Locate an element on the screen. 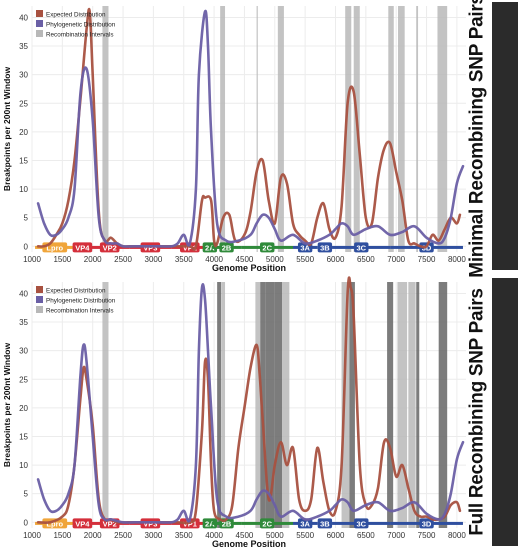 The image size is (518, 550). panel-label-top: Minimal Recombining SNP Pairs is located at coordinates (478, 139).